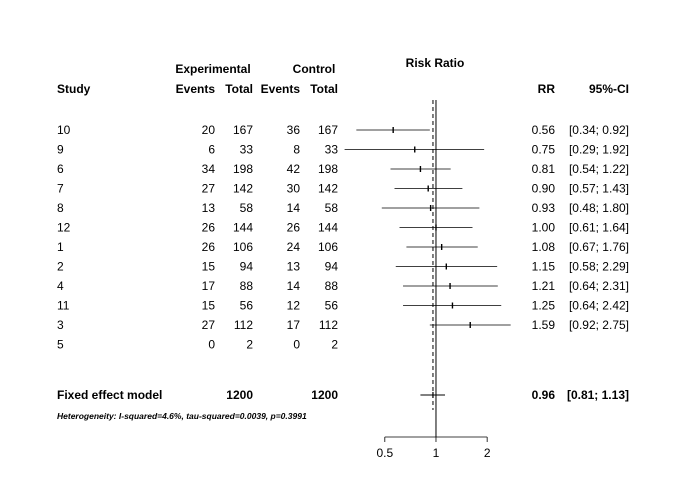 This screenshot has width=685, height=485. What do you see at coordinates (544, 169) in the screenshot?
I see `rr-cell: 0.81` at bounding box center [544, 169].